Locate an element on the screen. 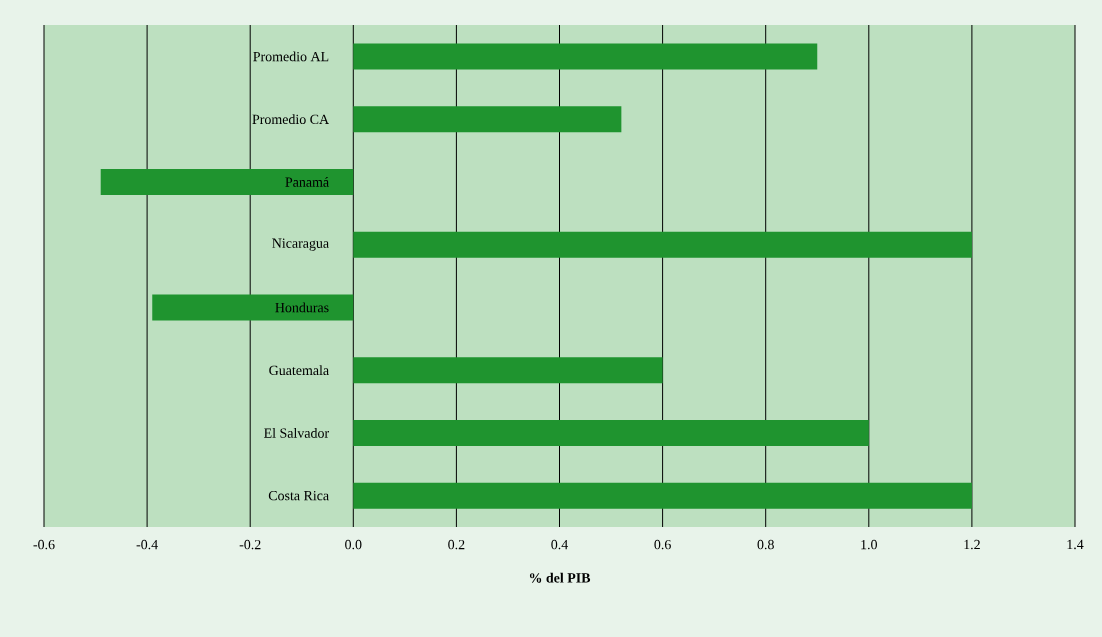 The image size is (1102, 637). y-tick-label: Honduras is located at coordinates (302, 307).